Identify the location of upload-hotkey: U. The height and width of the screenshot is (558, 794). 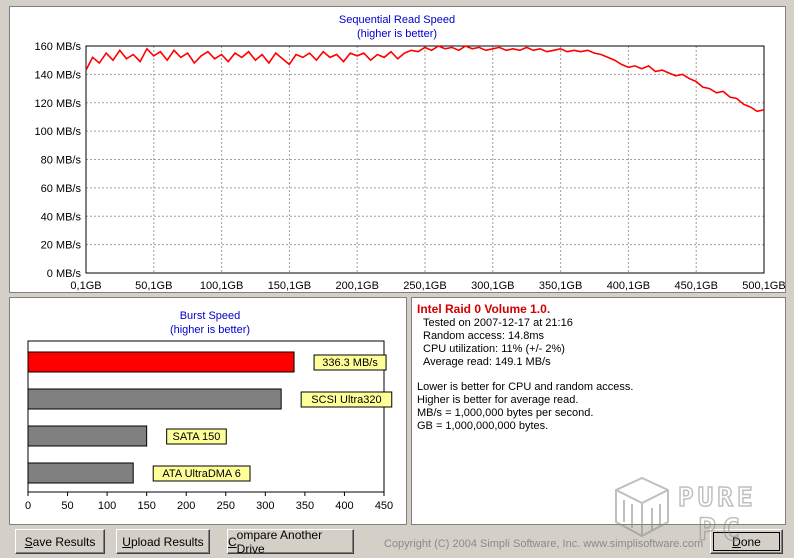
(126, 541).